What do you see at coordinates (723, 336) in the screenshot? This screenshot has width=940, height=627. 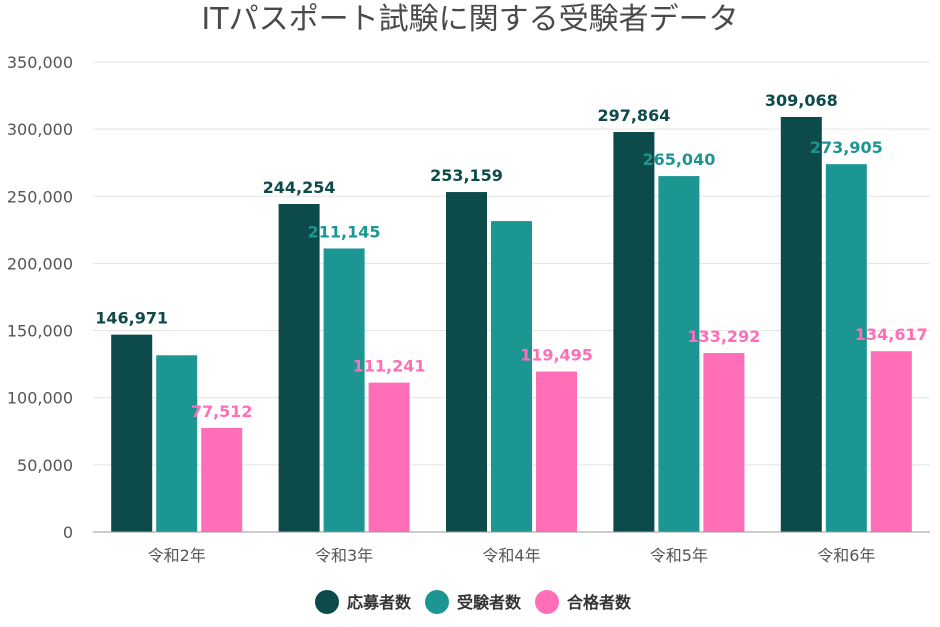 I see `data-label: 133,292` at bounding box center [723, 336].